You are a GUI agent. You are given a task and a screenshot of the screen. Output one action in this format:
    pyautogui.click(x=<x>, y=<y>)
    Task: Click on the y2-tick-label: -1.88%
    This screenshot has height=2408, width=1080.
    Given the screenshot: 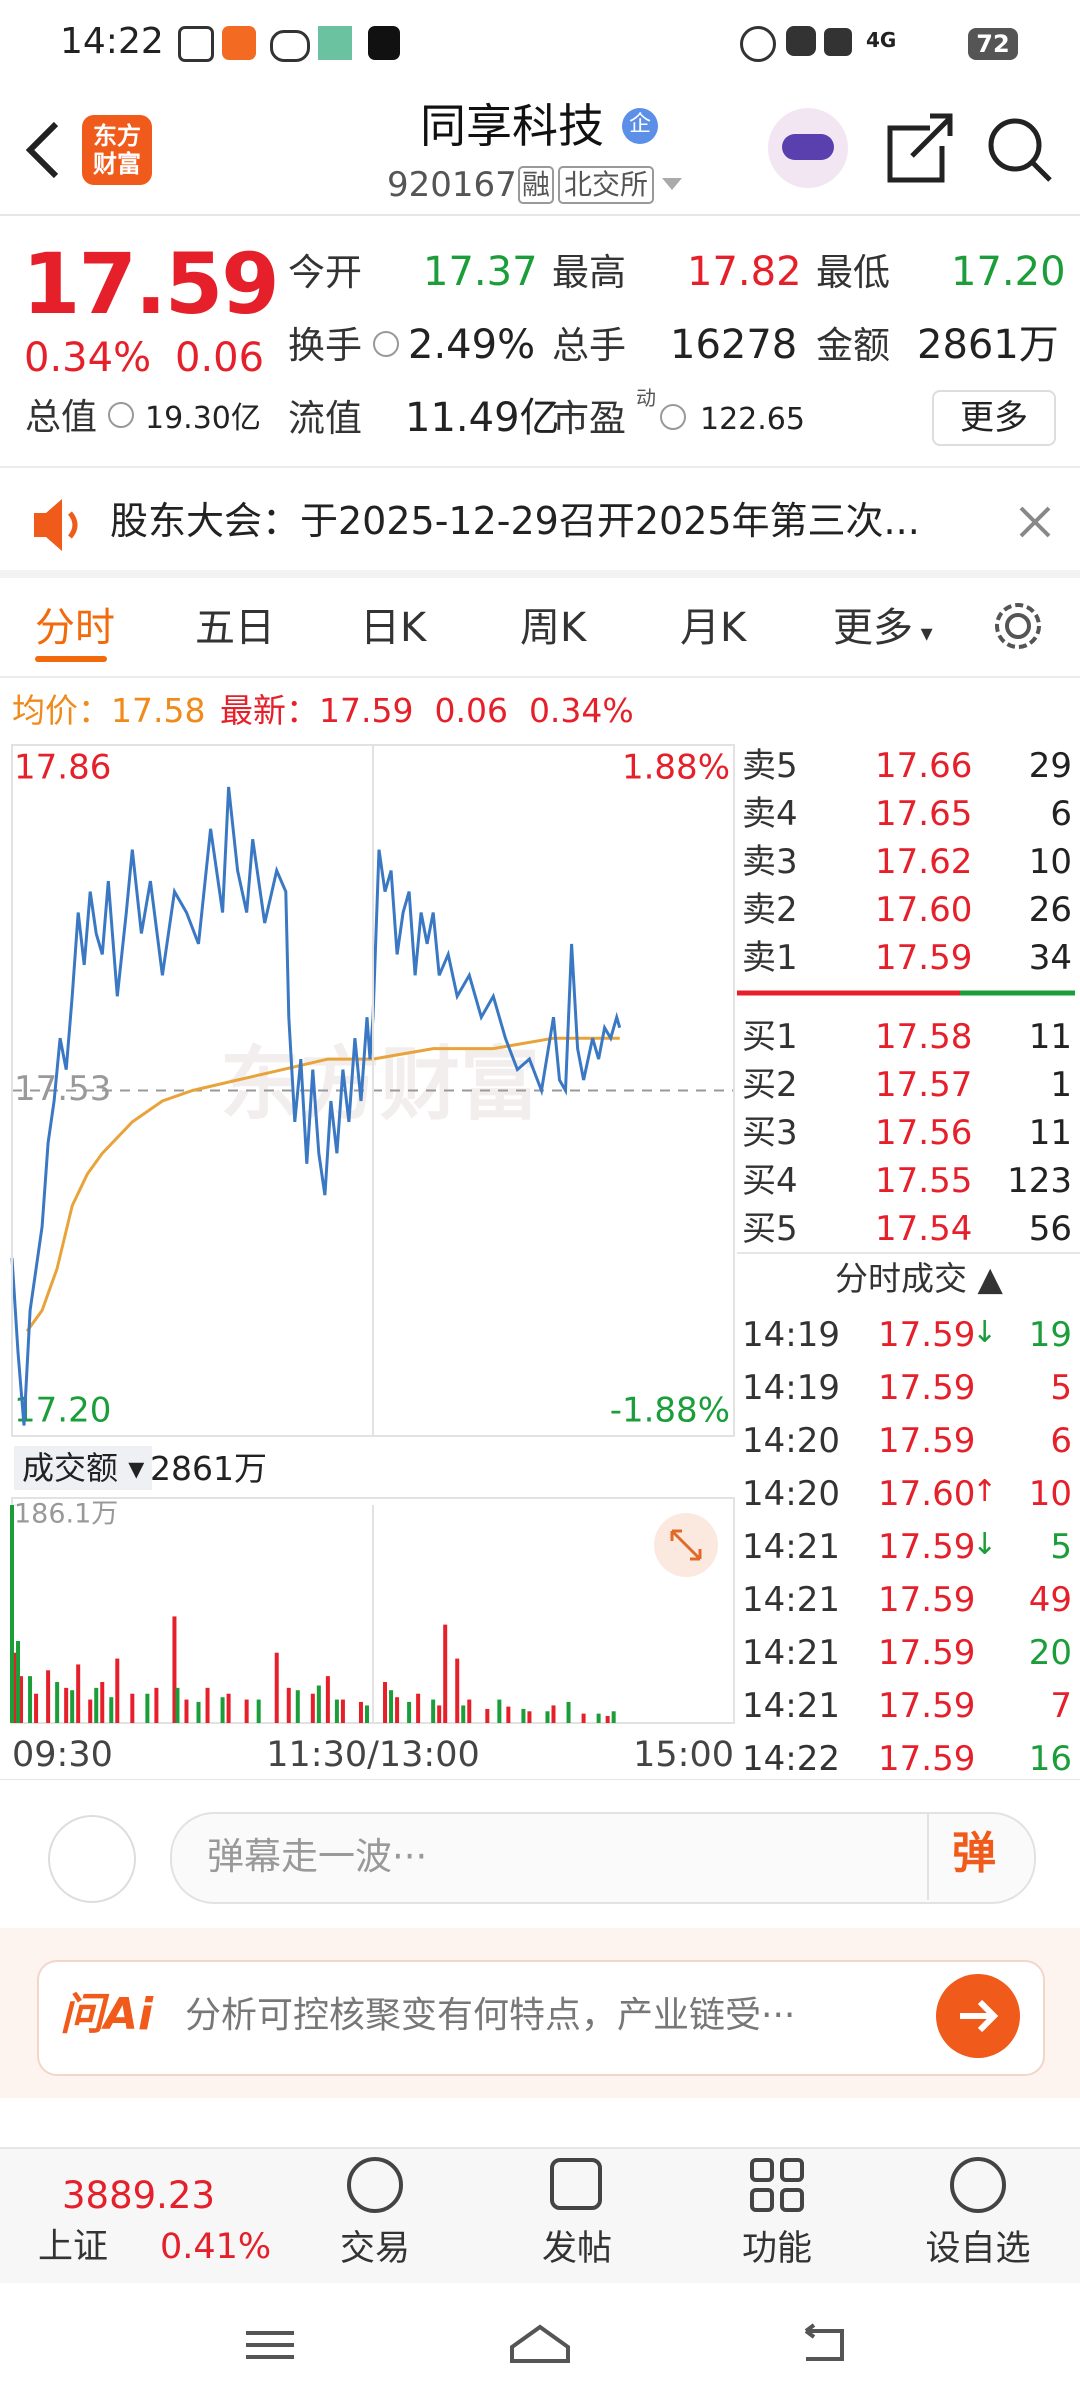 What is the action you would take?
    pyautogui.click(x=670, y=1411)
    